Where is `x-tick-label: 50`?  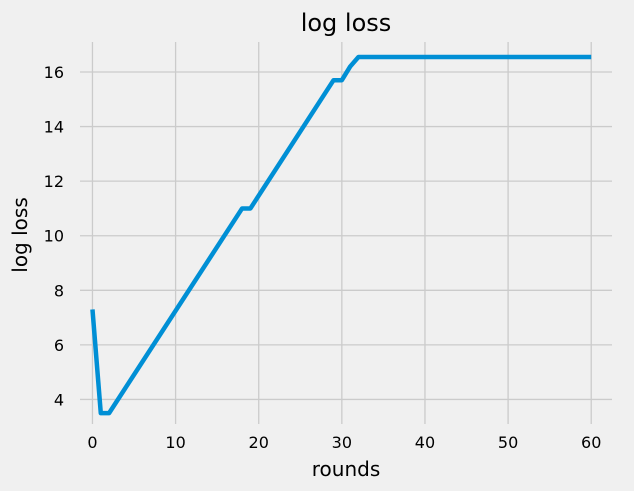
x-tick-label: 50 is located at coordinates (508, 442).